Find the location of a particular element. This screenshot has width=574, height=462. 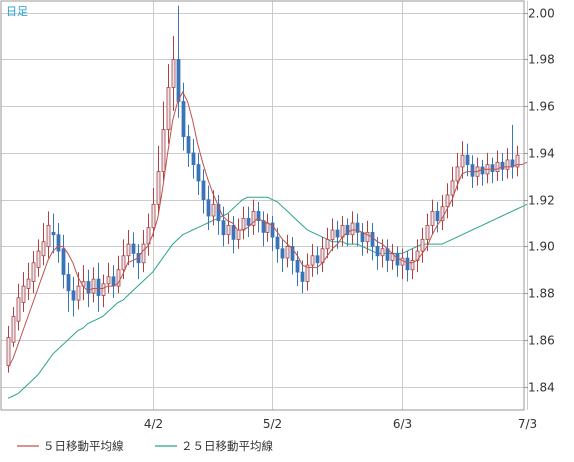

y-tick-label: 1.88 is located at coordinates (541, 294).